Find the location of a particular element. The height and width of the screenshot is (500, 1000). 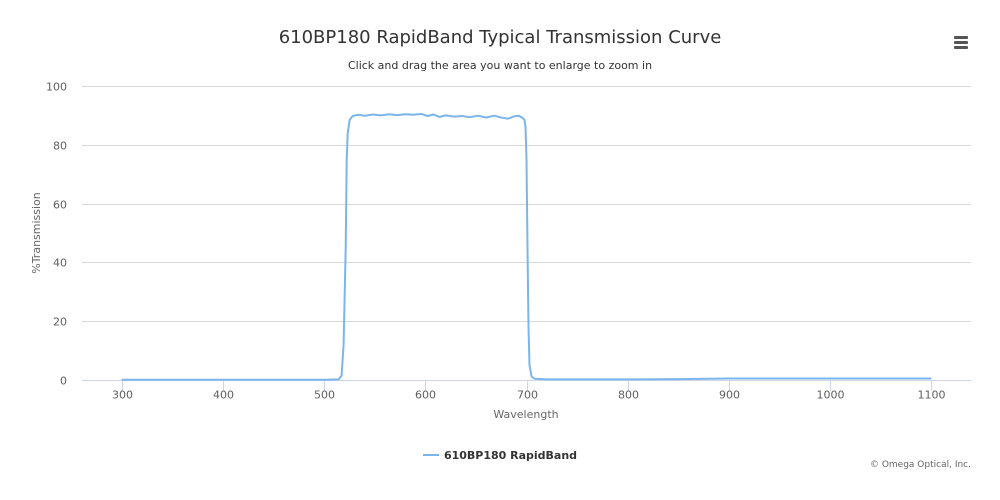

x-tick-label: 500 is located at coordinates (324, 395).